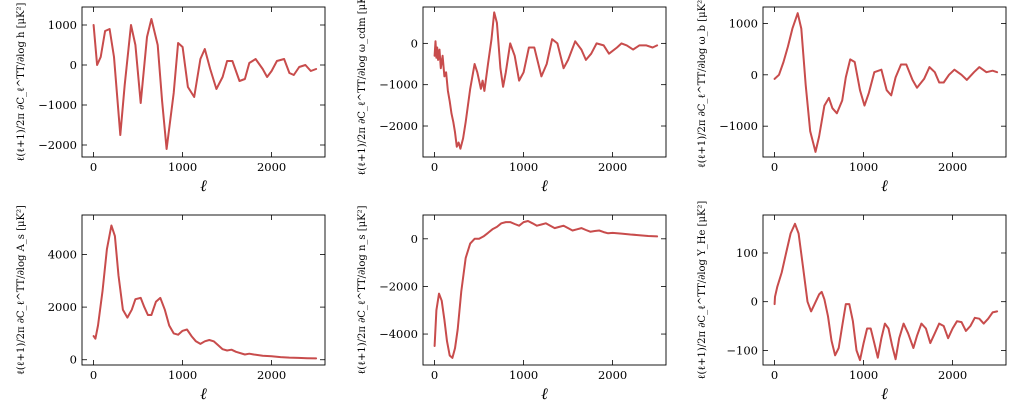  Describe the element at coordinates (21, 290) in the screenshot. I see `y-axis-label: ℓ(ℓ+1)/2π ∂C_ℓ^TT/∂log A_s [μK²]` at that location.